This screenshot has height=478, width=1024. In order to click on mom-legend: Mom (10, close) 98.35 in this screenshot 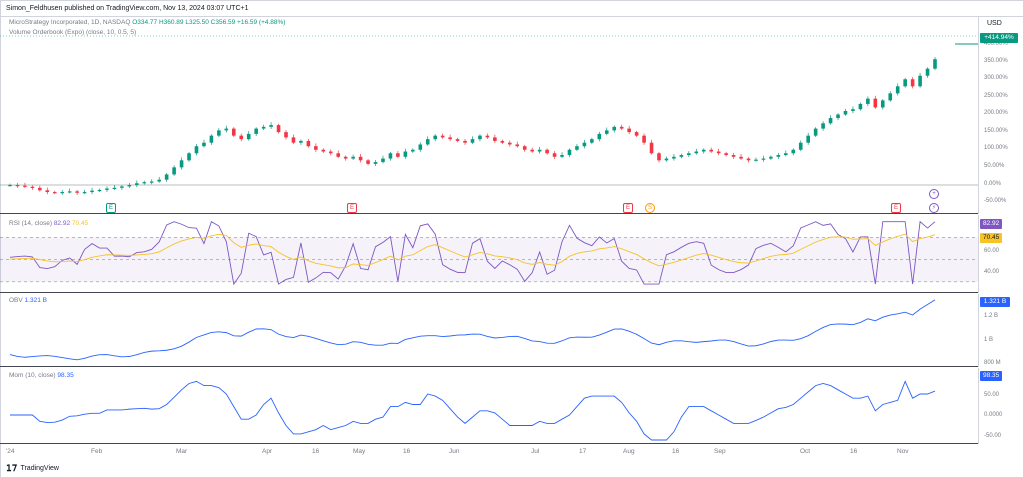, I will do `click(41, 375)`.